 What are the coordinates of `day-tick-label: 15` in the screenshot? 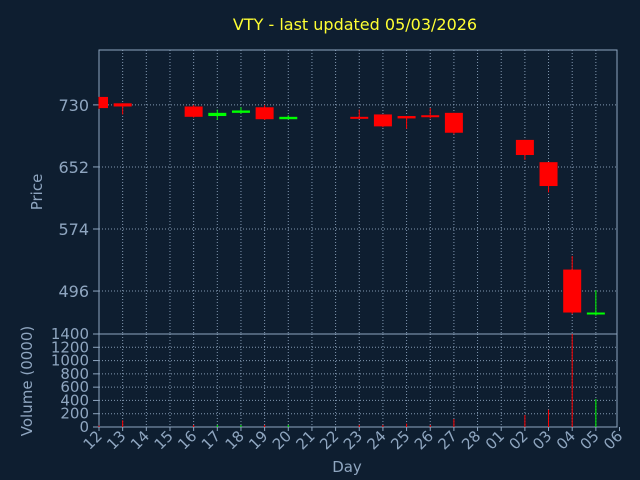 It's located at (164, 440).